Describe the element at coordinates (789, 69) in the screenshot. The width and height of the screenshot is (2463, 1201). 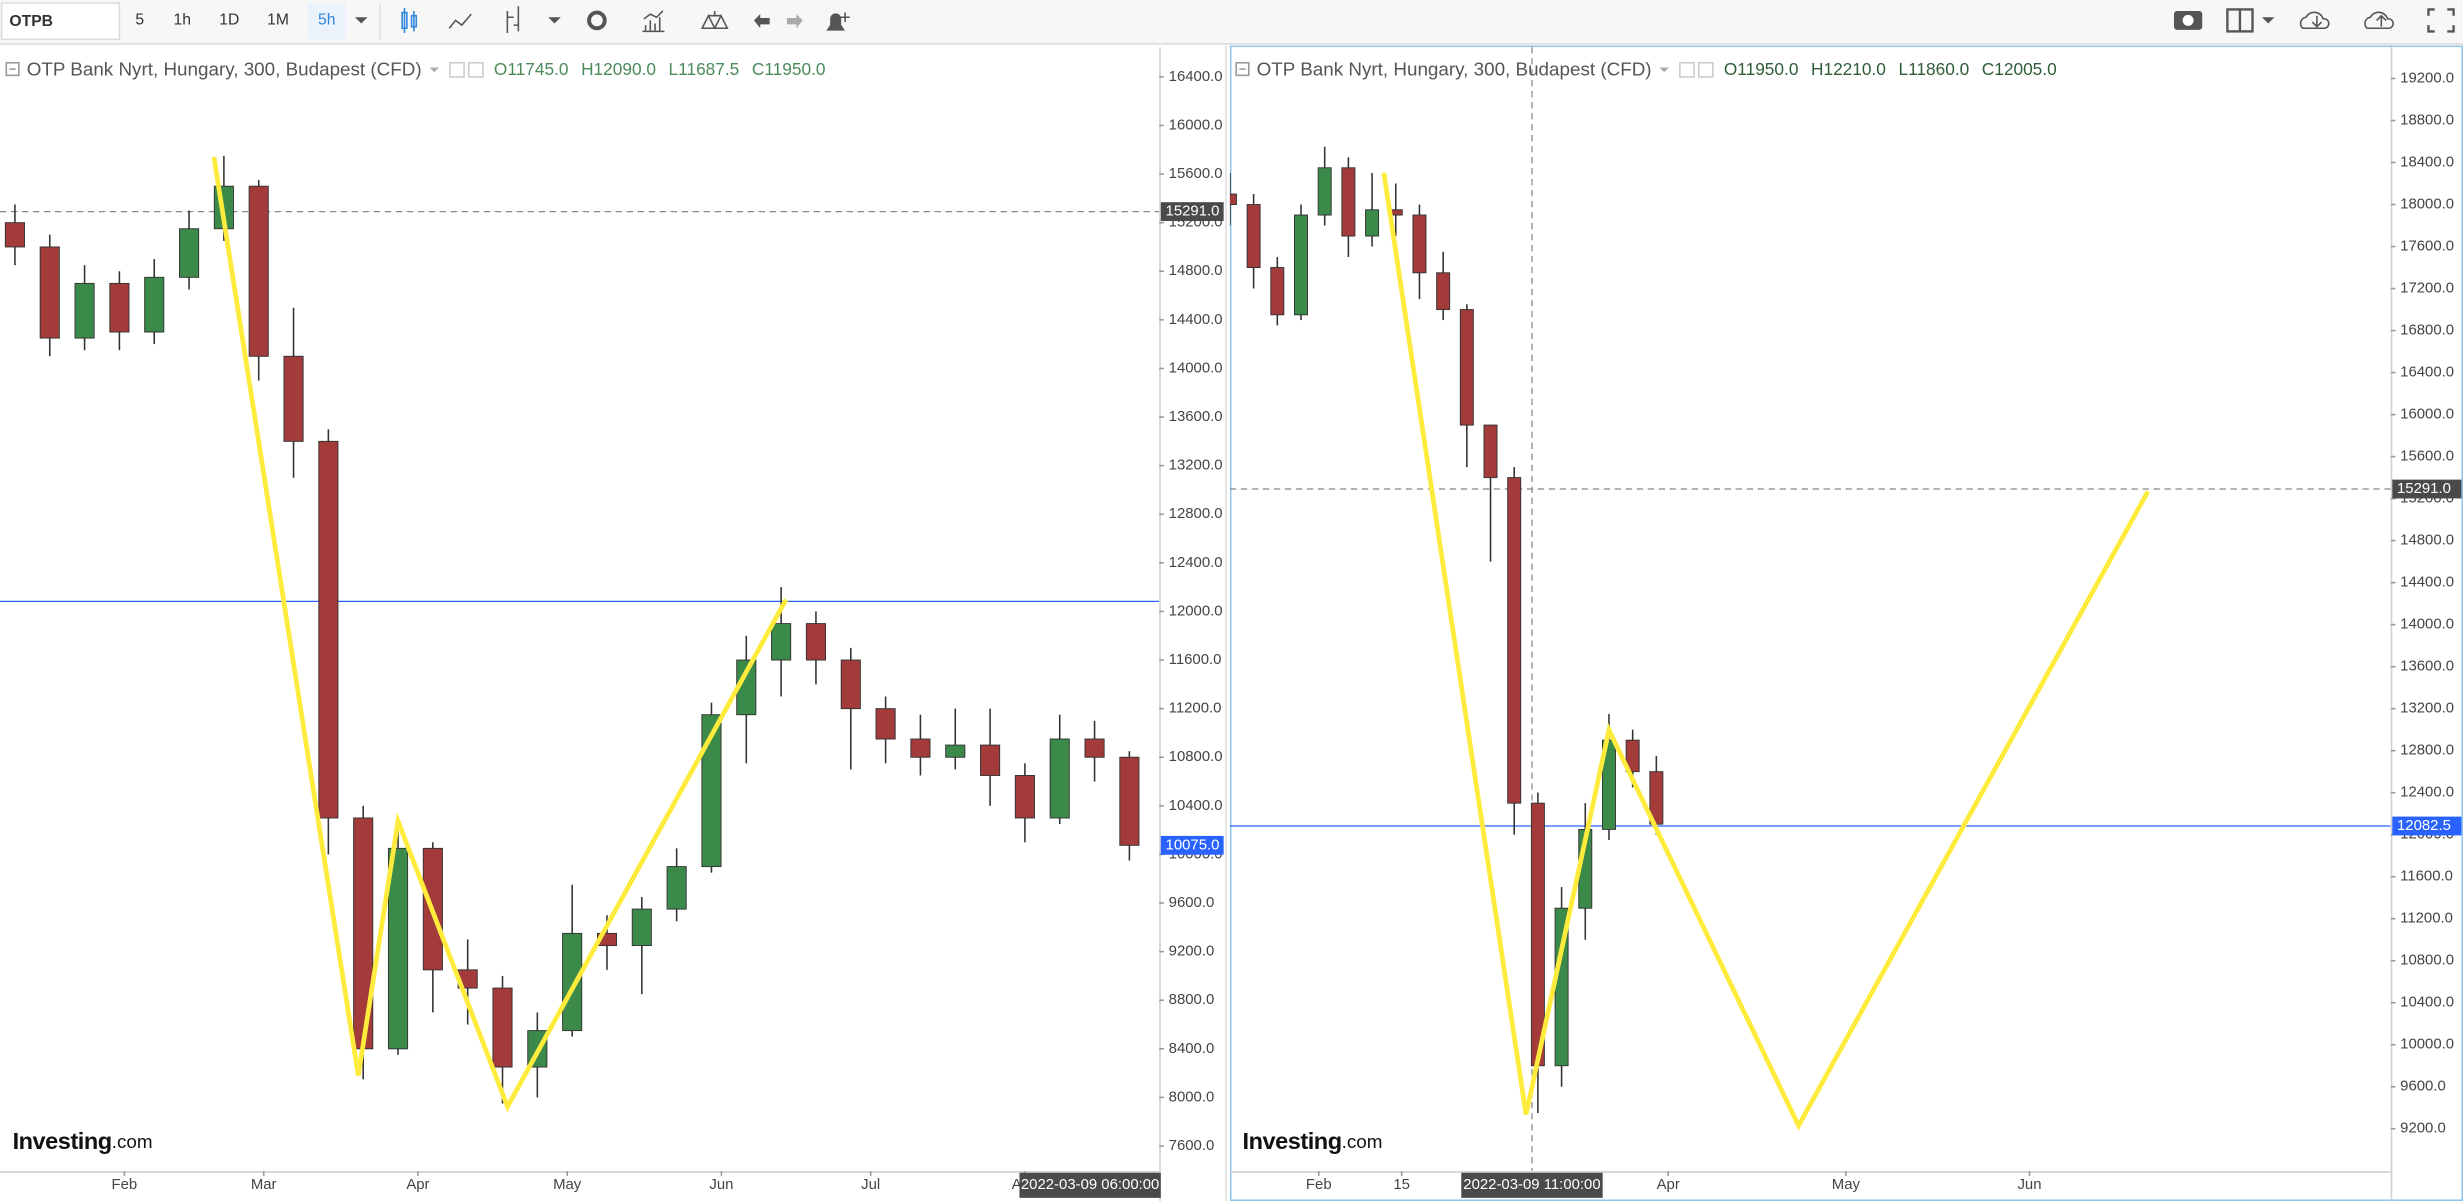
I see `ohlc-readout: C11950.0` at that location.